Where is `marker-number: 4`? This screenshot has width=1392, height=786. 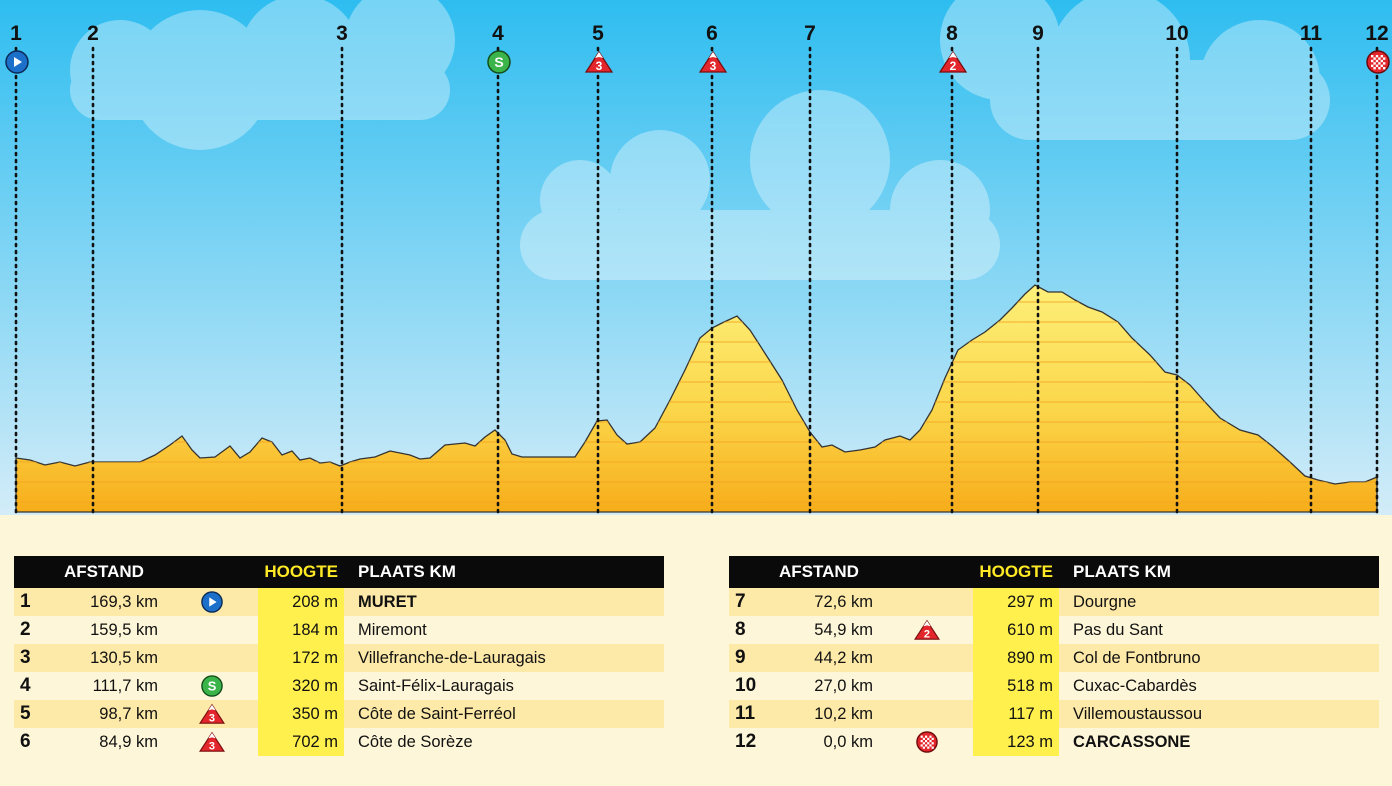
marker-number: 4 is located at coordinates (498, 33).